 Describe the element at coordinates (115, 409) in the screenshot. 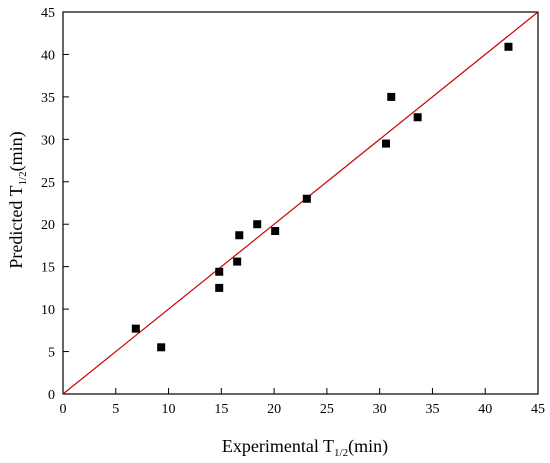

I see `x-tick-label: 5` at that location.